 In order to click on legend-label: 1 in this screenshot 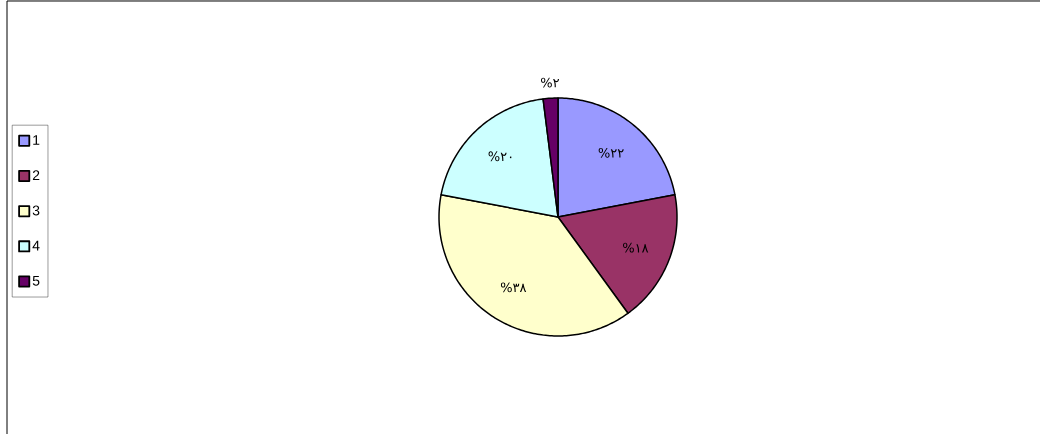, I will do `click(36, 140)`.